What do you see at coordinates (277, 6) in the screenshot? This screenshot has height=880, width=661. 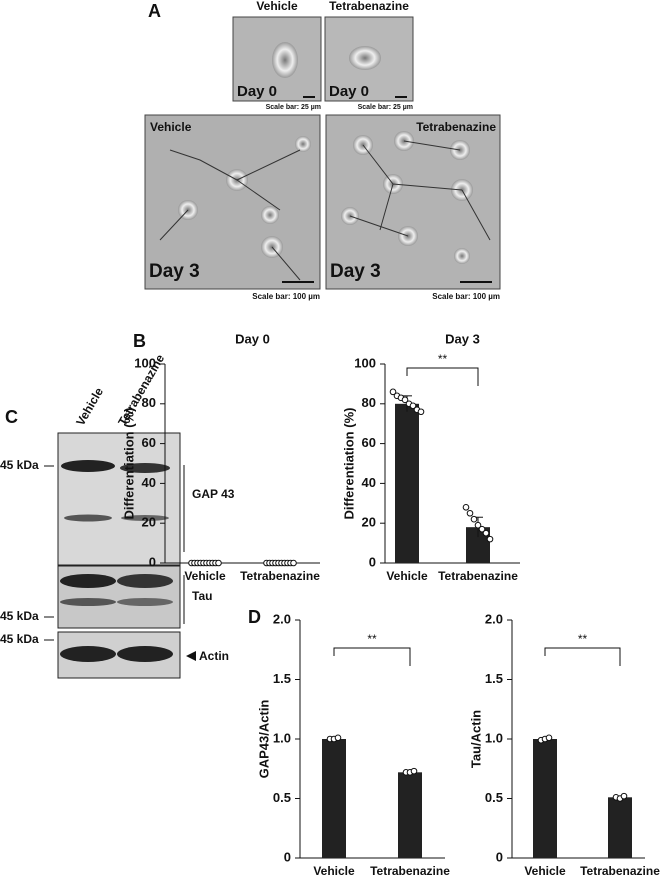 I see `column-header: Vehicle` at bounding box center [277, 6].